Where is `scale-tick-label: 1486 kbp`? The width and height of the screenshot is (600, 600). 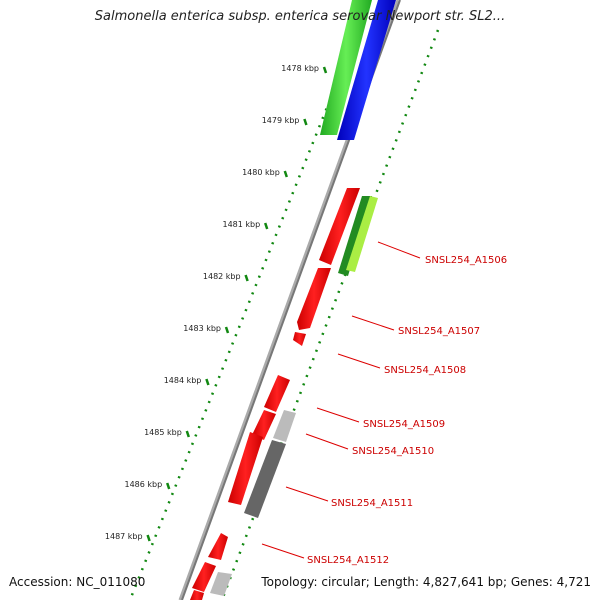 scale-tick-label: 1486 kbp is located at coordinates (143, 484).